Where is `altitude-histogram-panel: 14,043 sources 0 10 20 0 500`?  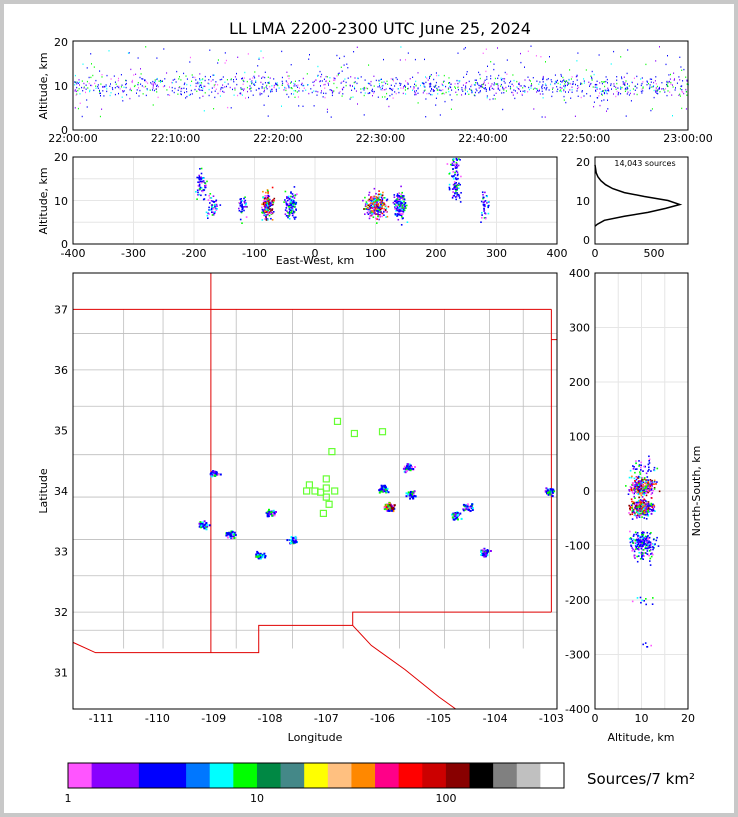
altitude-histogram-panel: 14,043 sources 0 10 20 0 500 is located at coordinates (632, 208).